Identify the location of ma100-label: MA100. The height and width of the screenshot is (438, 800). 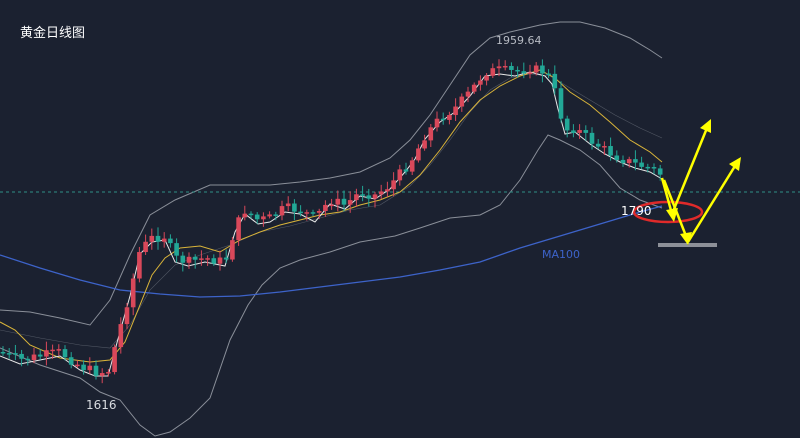
(561, 254).